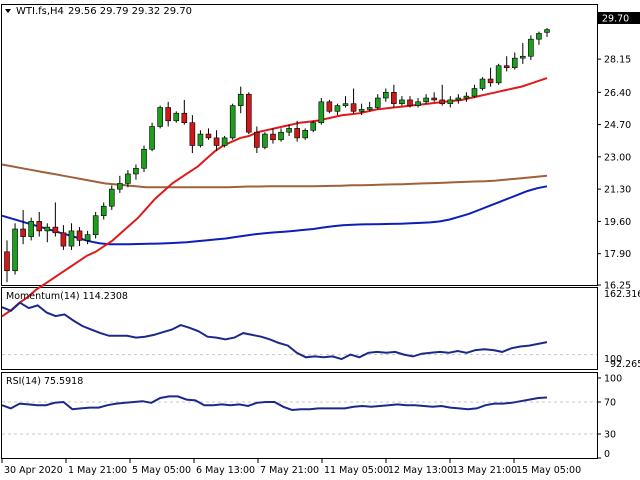 The image size is (640, 480). What do you see at coordinates (161, 470) in the screenshot?
I see `time-tick-label: 5 May 05:00` at bounding box center [161, 470].